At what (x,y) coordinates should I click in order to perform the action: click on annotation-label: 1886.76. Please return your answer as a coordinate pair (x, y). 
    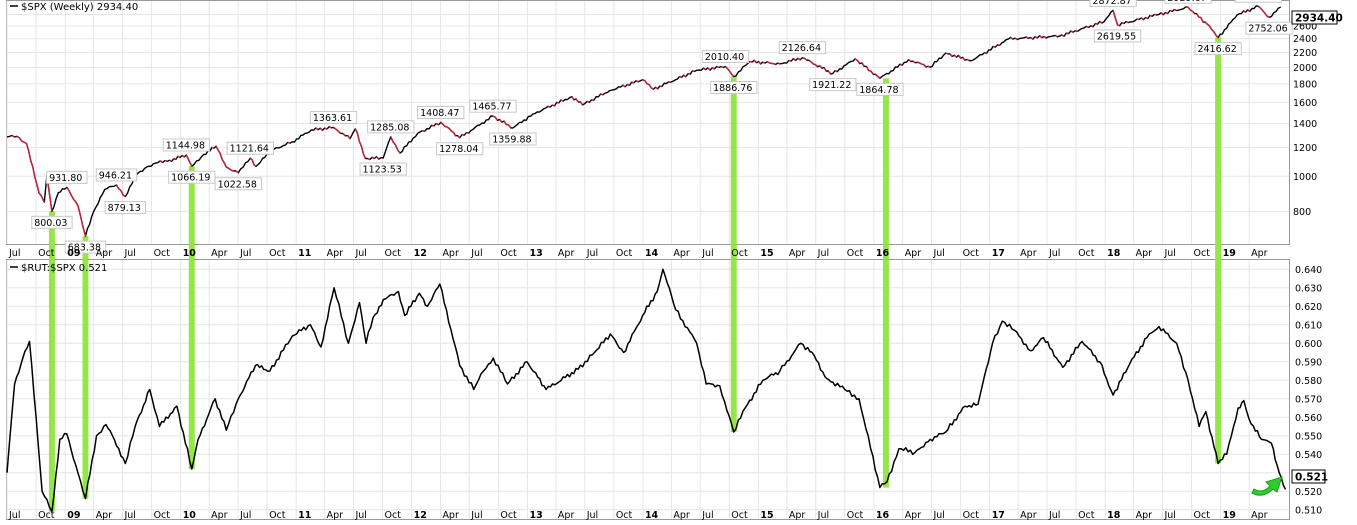
    Looking at the image, I should click on (732, 88).